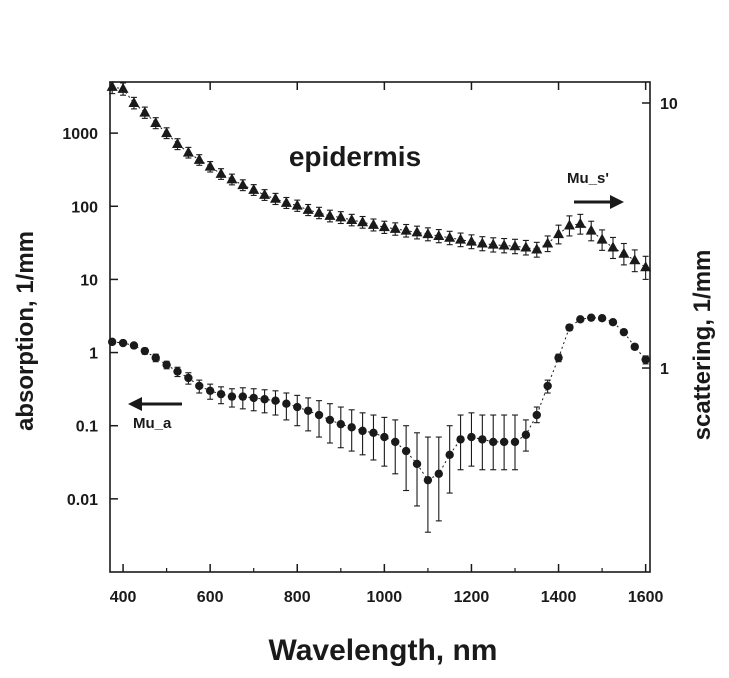 The width and height of the screenshot is (729, 678). What do you see at coordinates (385, 597) in the screenshot?
I see `x-tick-label: 1000` at bounding box center [385, 597].